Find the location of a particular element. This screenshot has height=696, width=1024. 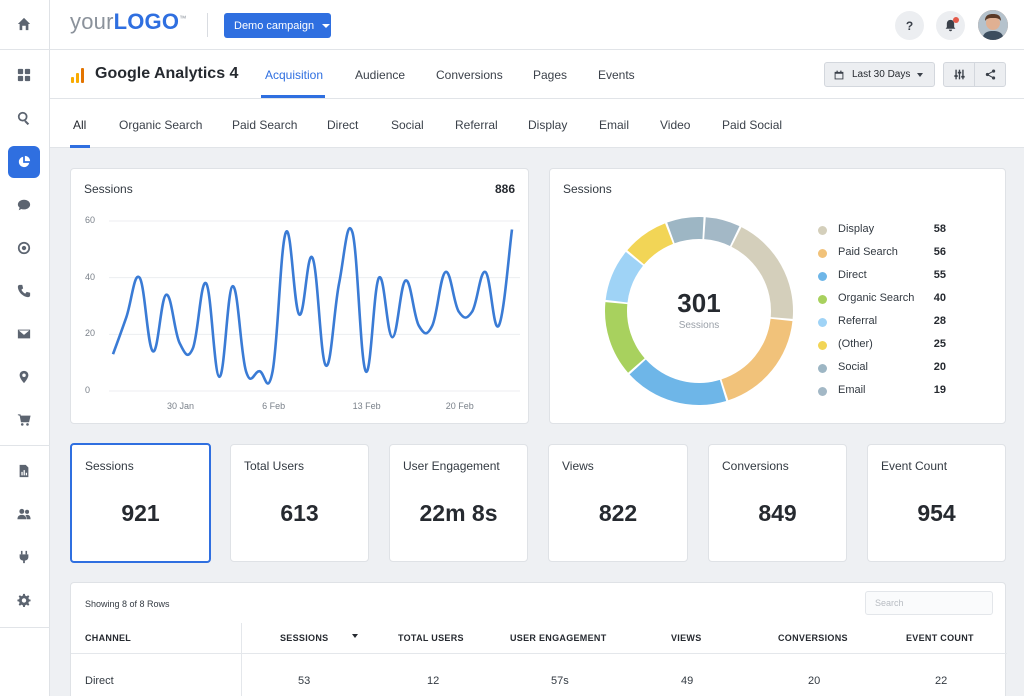

legend-item: (Other) 25 is located at coordinates (882, 346).